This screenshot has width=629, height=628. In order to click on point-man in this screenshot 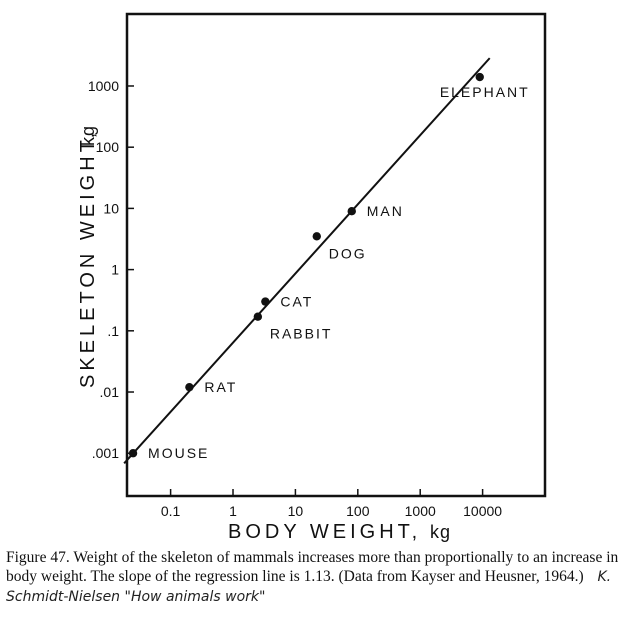, I will do `click(351, 211)`.